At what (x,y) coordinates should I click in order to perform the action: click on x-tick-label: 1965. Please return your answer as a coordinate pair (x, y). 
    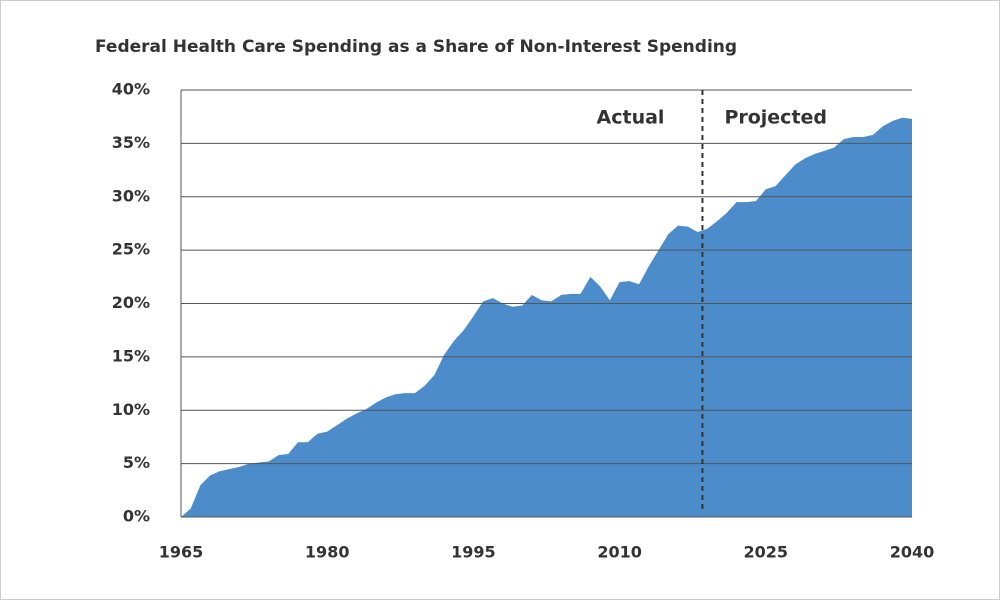
    Looking at the image, I should click on (181, 552).